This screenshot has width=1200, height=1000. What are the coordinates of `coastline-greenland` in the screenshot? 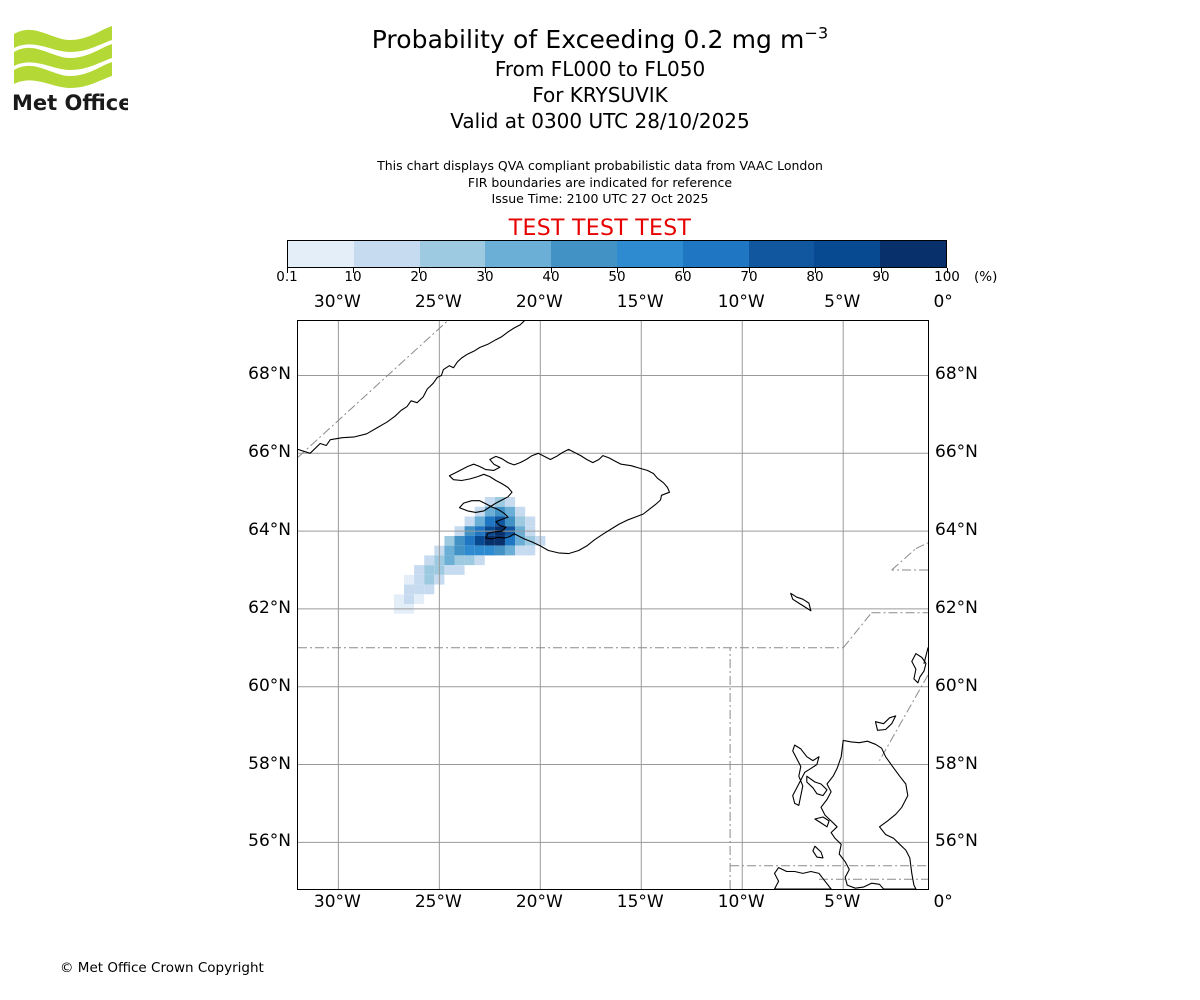 It's located at (411, 387).